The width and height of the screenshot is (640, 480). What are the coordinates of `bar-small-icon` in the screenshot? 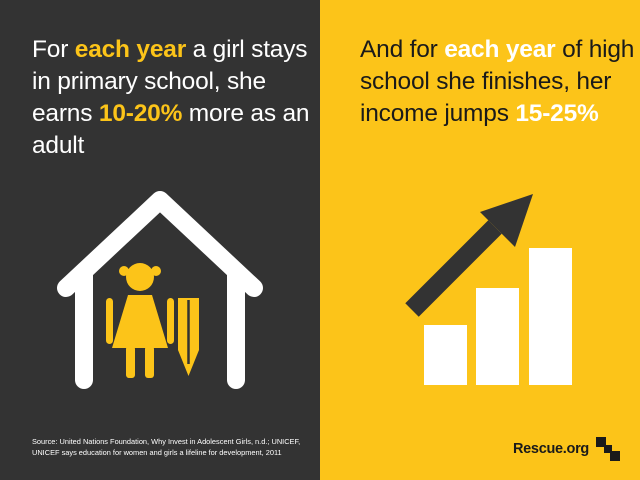 It's located at (445, 355).